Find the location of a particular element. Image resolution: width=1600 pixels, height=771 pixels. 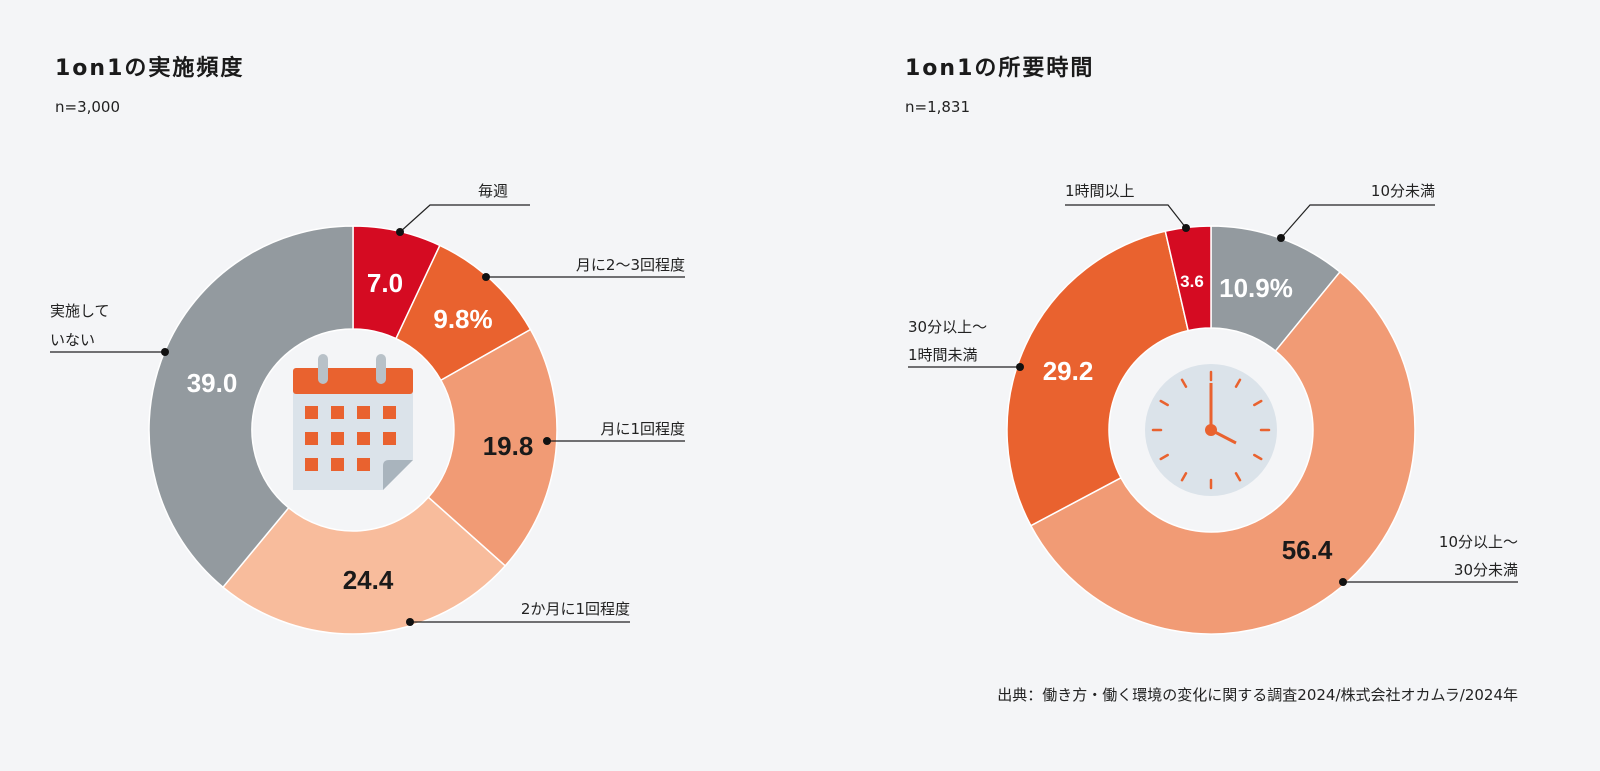

source-citation: 出典：働き方・働く環境の変化に関する調査2024/株式会社オカムラ/2024年 is located at coordinates (1257, 695).